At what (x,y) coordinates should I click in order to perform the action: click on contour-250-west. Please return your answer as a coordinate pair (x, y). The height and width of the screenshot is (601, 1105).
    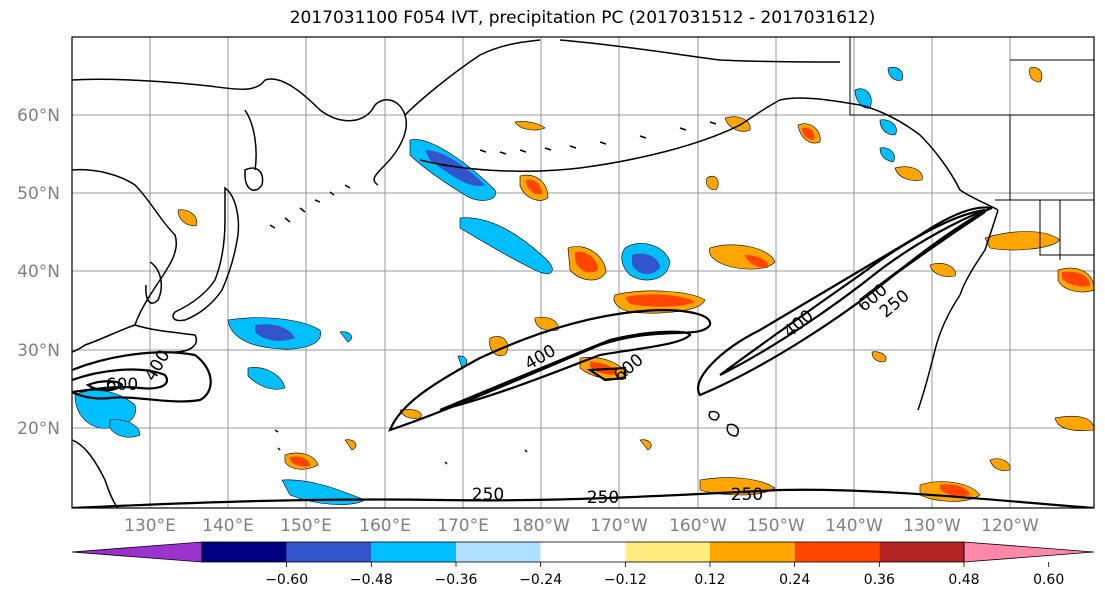
    Looking at the image, I should click on (550, 370).